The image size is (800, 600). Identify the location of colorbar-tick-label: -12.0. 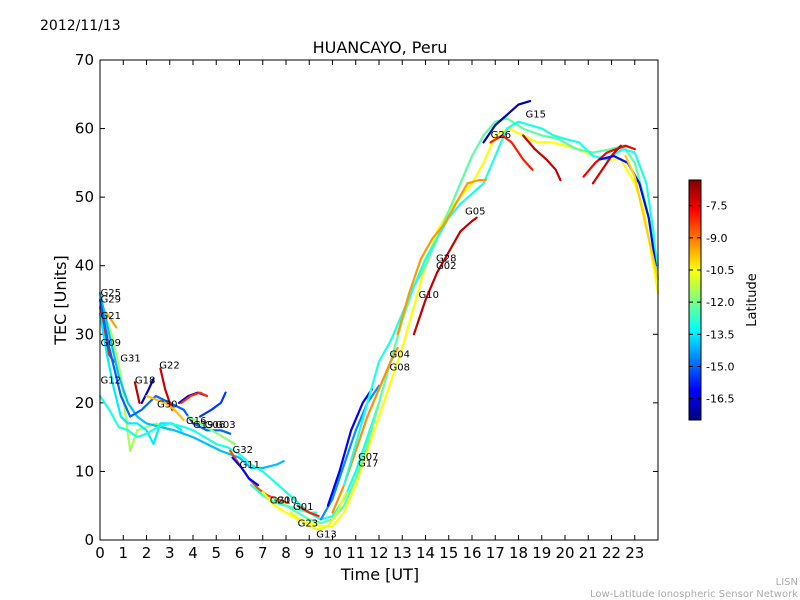
(720, 302).